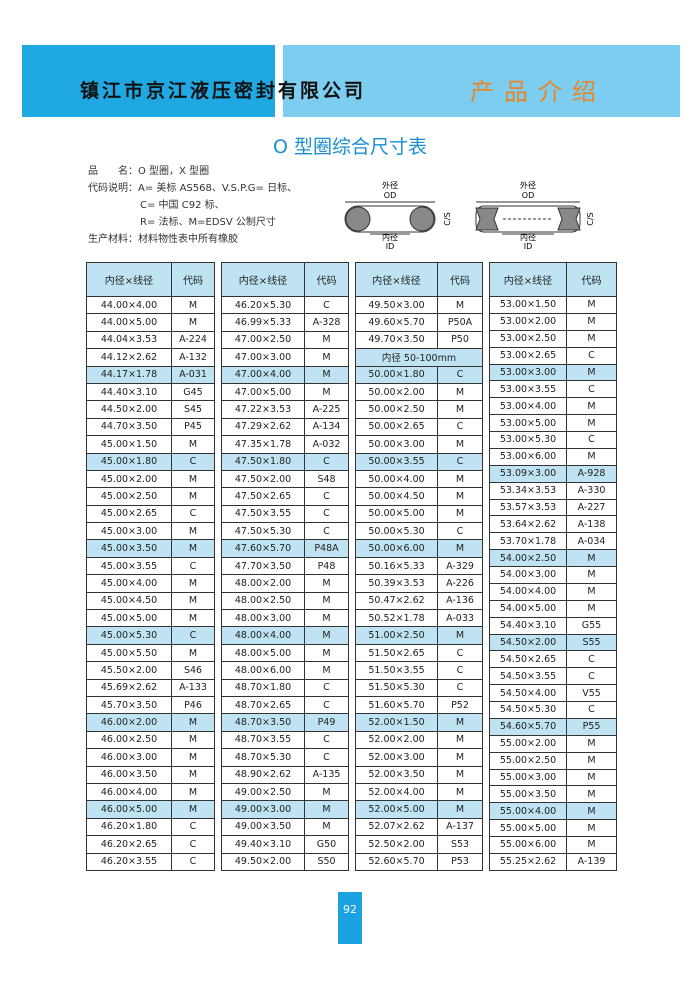 The height and width of the screenshot is (990, 700). Describe the element at coordinates (460, 844) in the screenshot. I see `code-cell: S53` at that location.